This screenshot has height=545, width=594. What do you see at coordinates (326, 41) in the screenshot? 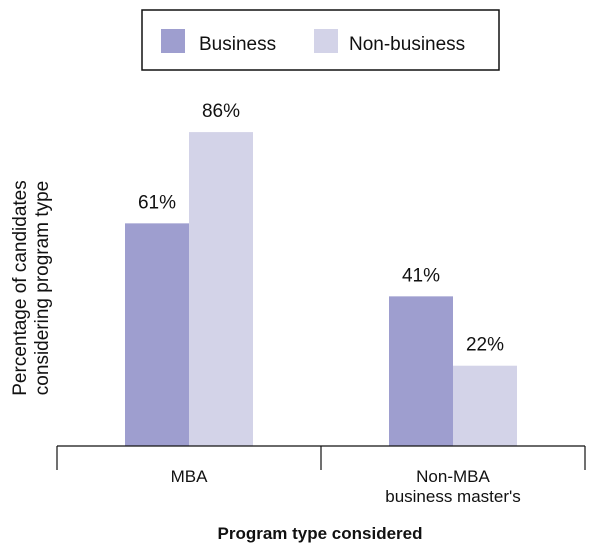
I see `legend-swatch-non-business` at bounding box center [326, 41].